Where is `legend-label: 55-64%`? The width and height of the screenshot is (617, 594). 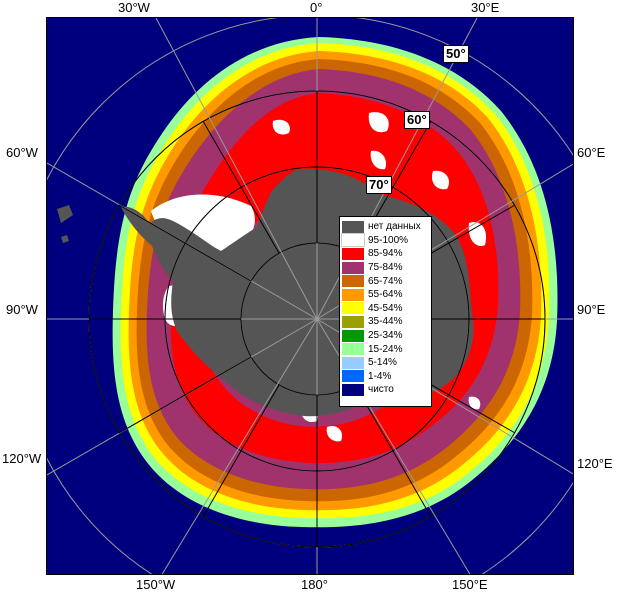 legend-label: 55-64% is located at coordinates (385, 295).